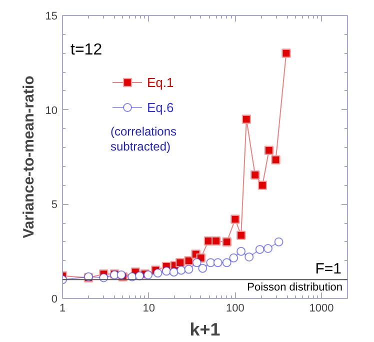  Describe the element at coordinates (143, 139) in the screenshot. I see `annotation: (correlations subtracted)` at that location.